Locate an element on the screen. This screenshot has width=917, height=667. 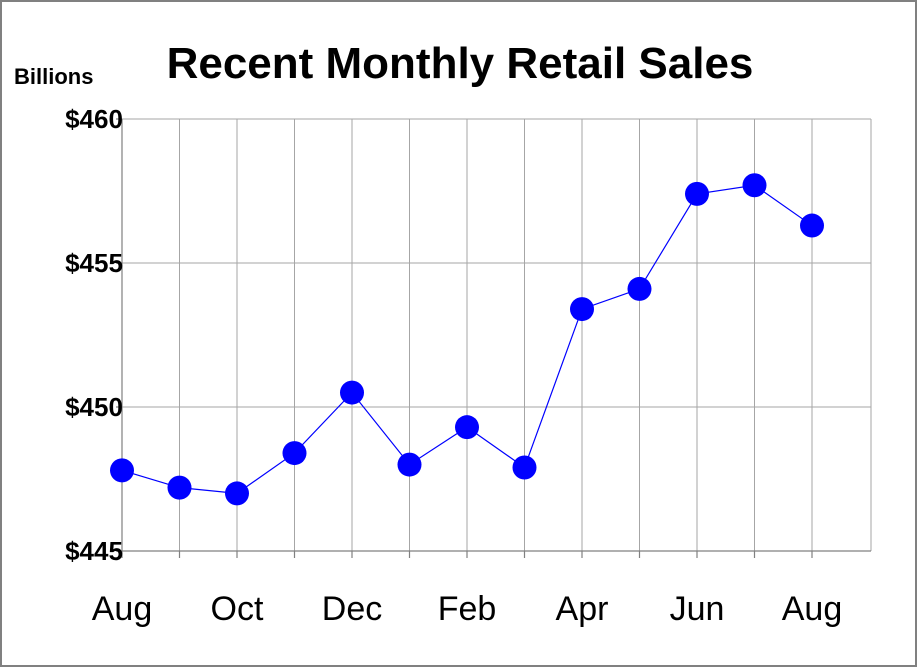
x-tick-label-6: Feb is located at coordinates (467, 609).